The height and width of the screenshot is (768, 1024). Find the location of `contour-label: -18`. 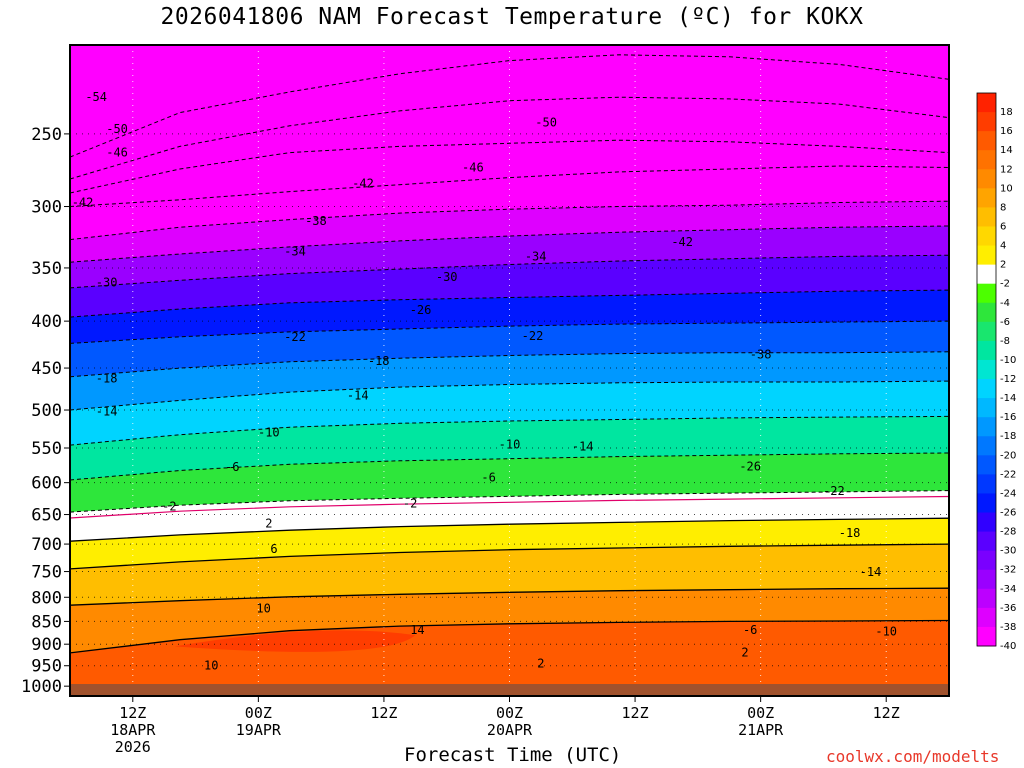

contour-label: -18 is located at coordinates (850, 533).